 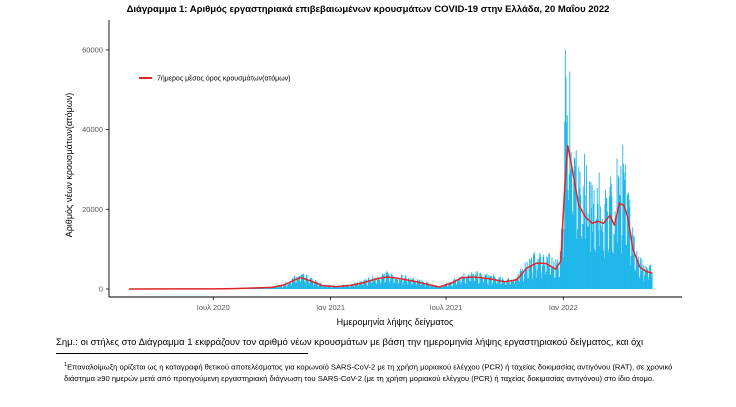 I want to click on x-axis-ticks: Ιουλ 2020 Ιαν 2021 Ιουλ 2021 Ιαν 2022, so click(x=387, y=304).